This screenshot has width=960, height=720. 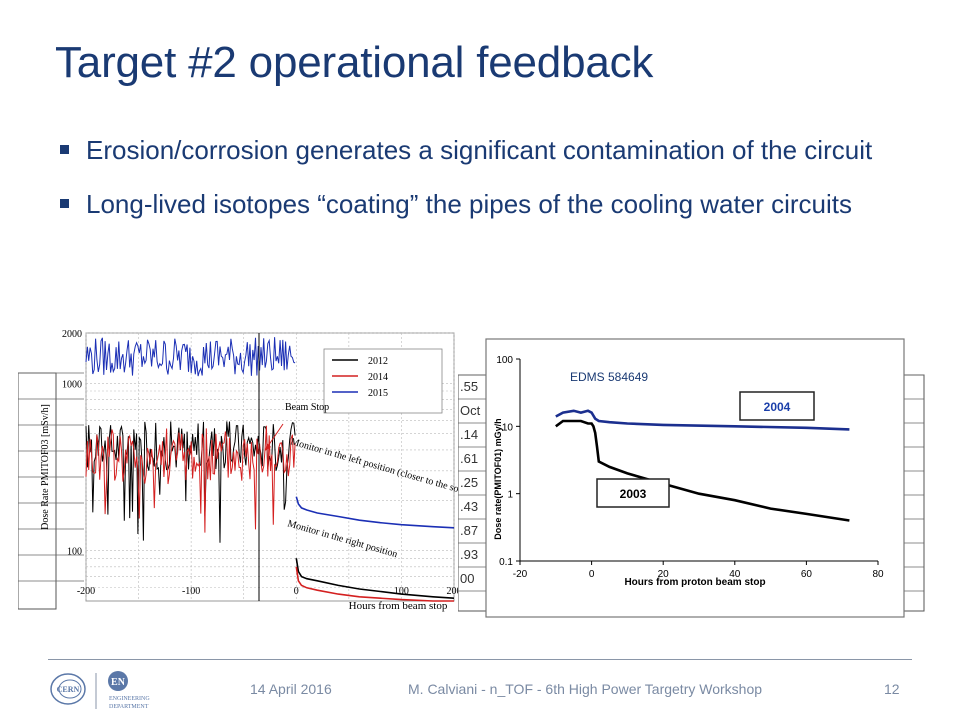 I want to click on legend: 2012 2014 2015, so click(x=383, y=381).